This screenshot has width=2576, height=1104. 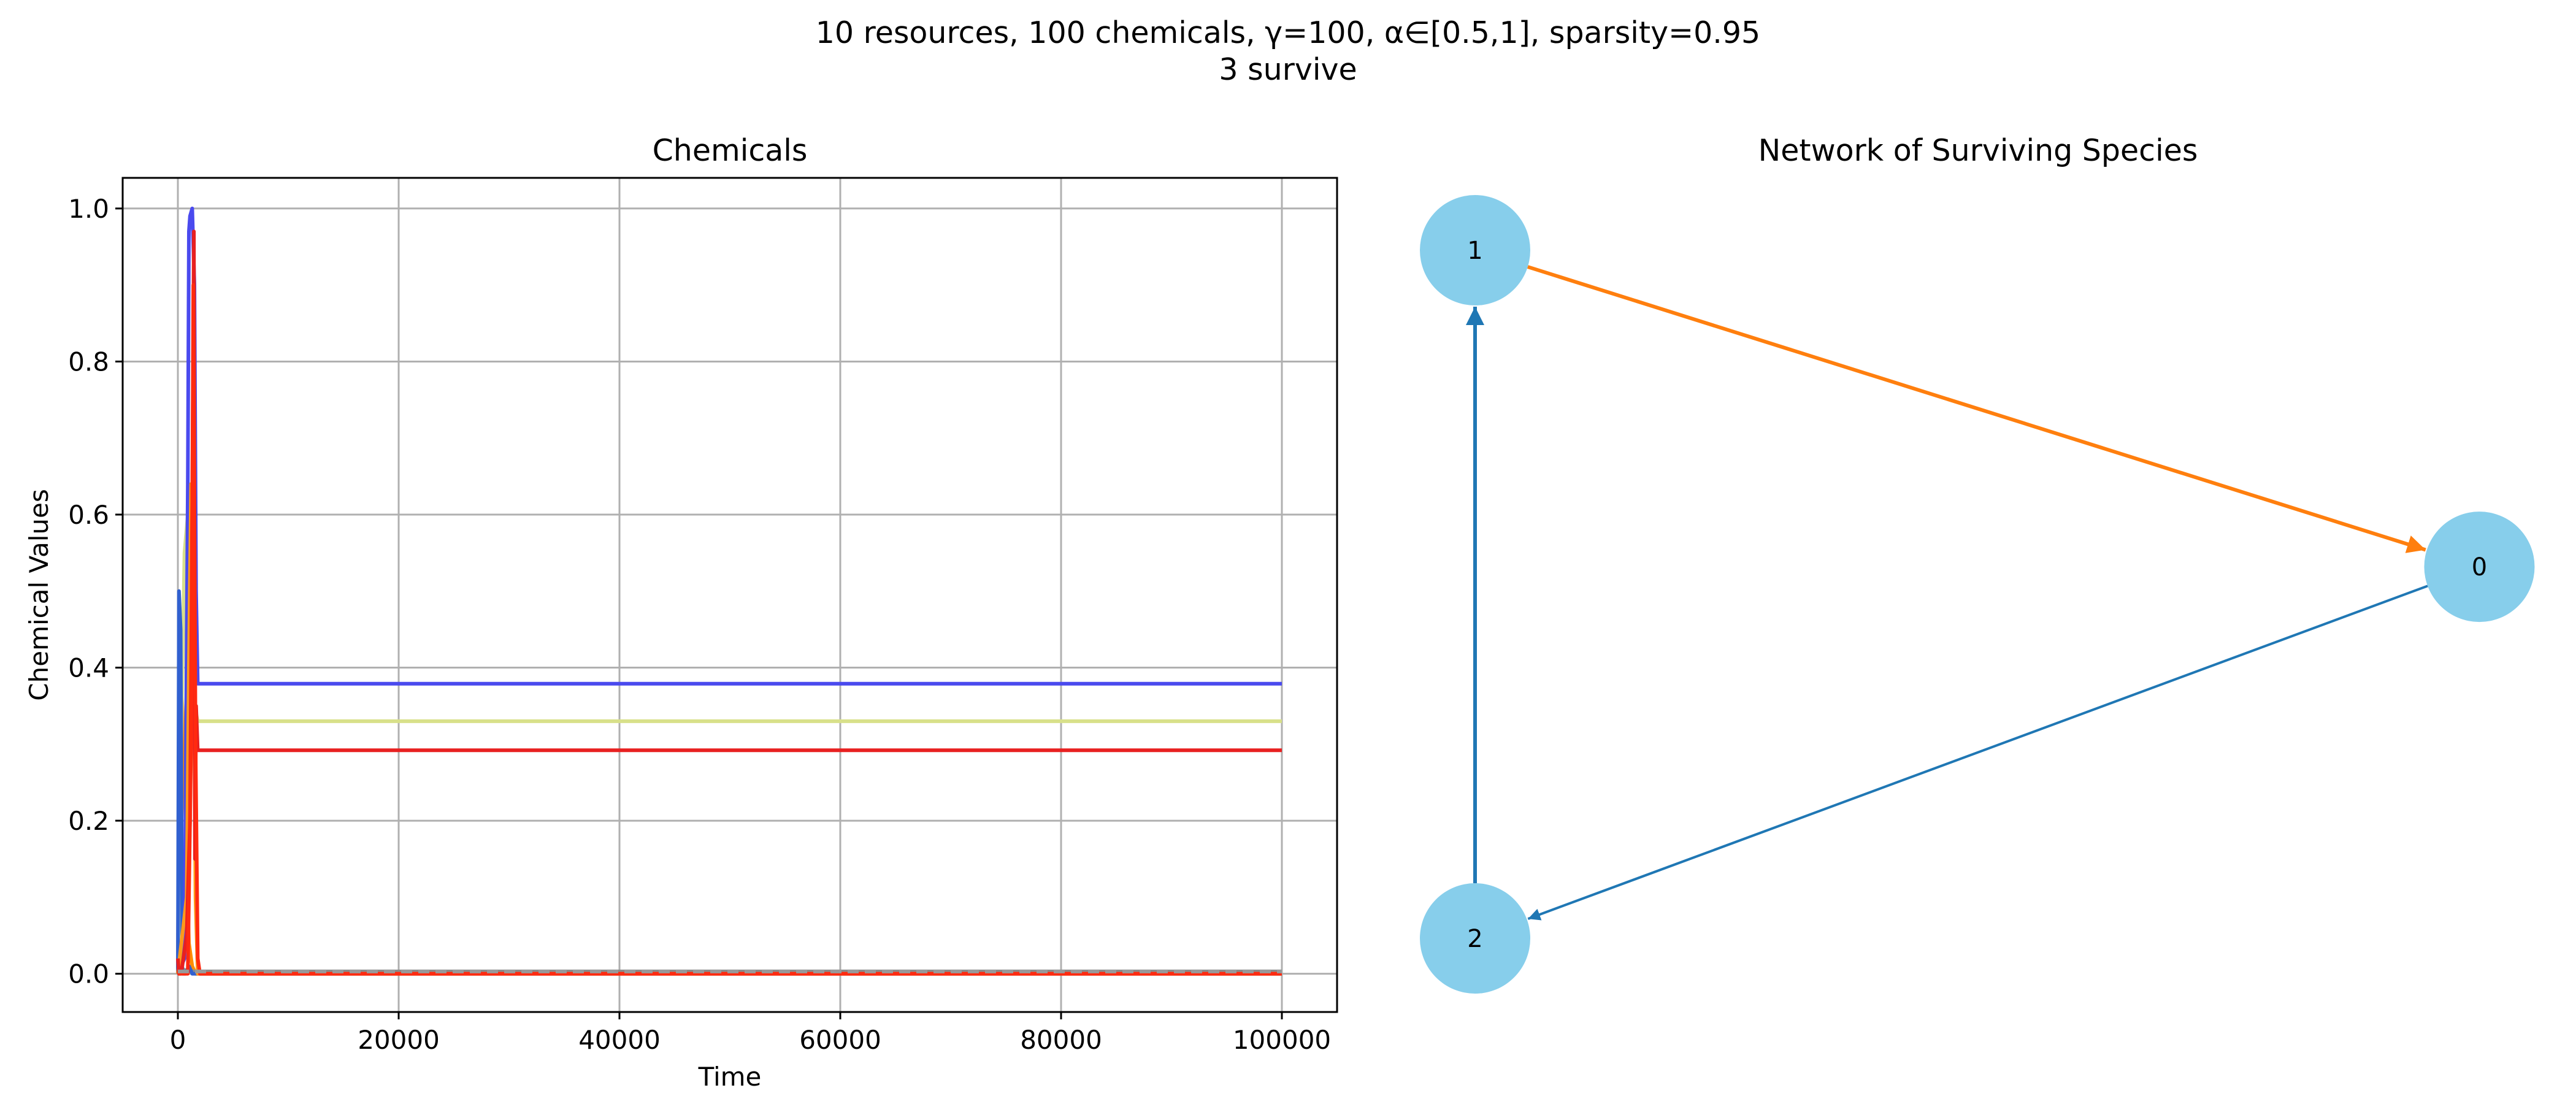 I want to click on species-node-label: 0, so click(x=2479, y=567).